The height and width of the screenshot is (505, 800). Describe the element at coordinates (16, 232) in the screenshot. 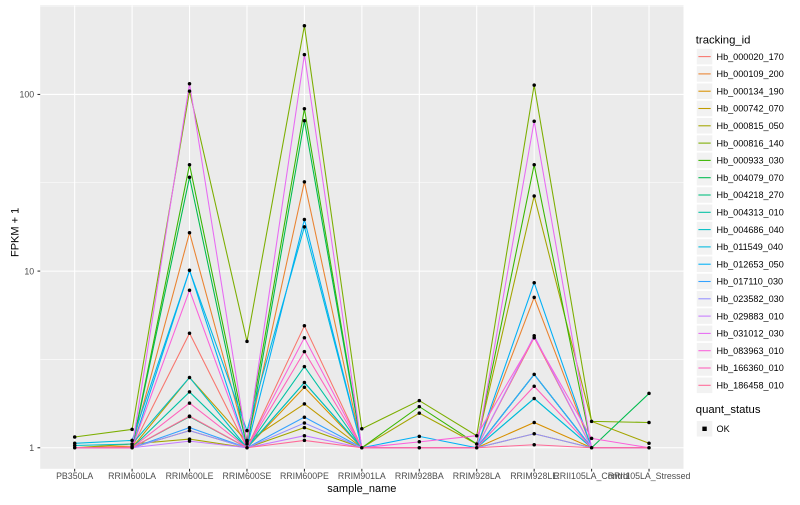

I see `svg-text: FPKM + 1` at that location.